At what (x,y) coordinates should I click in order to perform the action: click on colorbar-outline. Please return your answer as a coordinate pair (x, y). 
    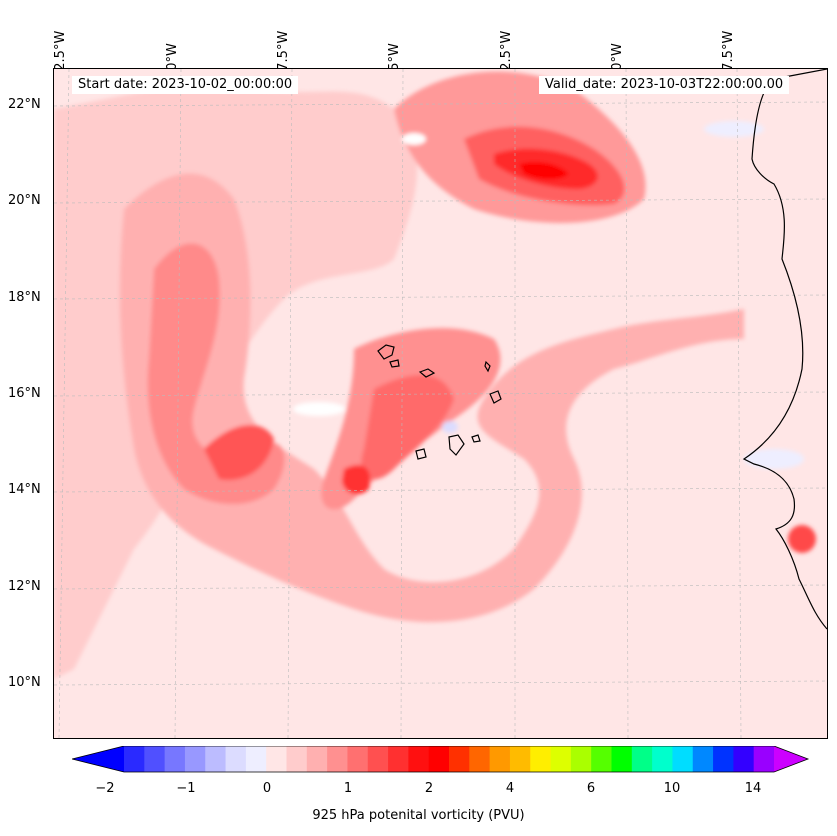
    Looking at the image, I should click on (441, 759).